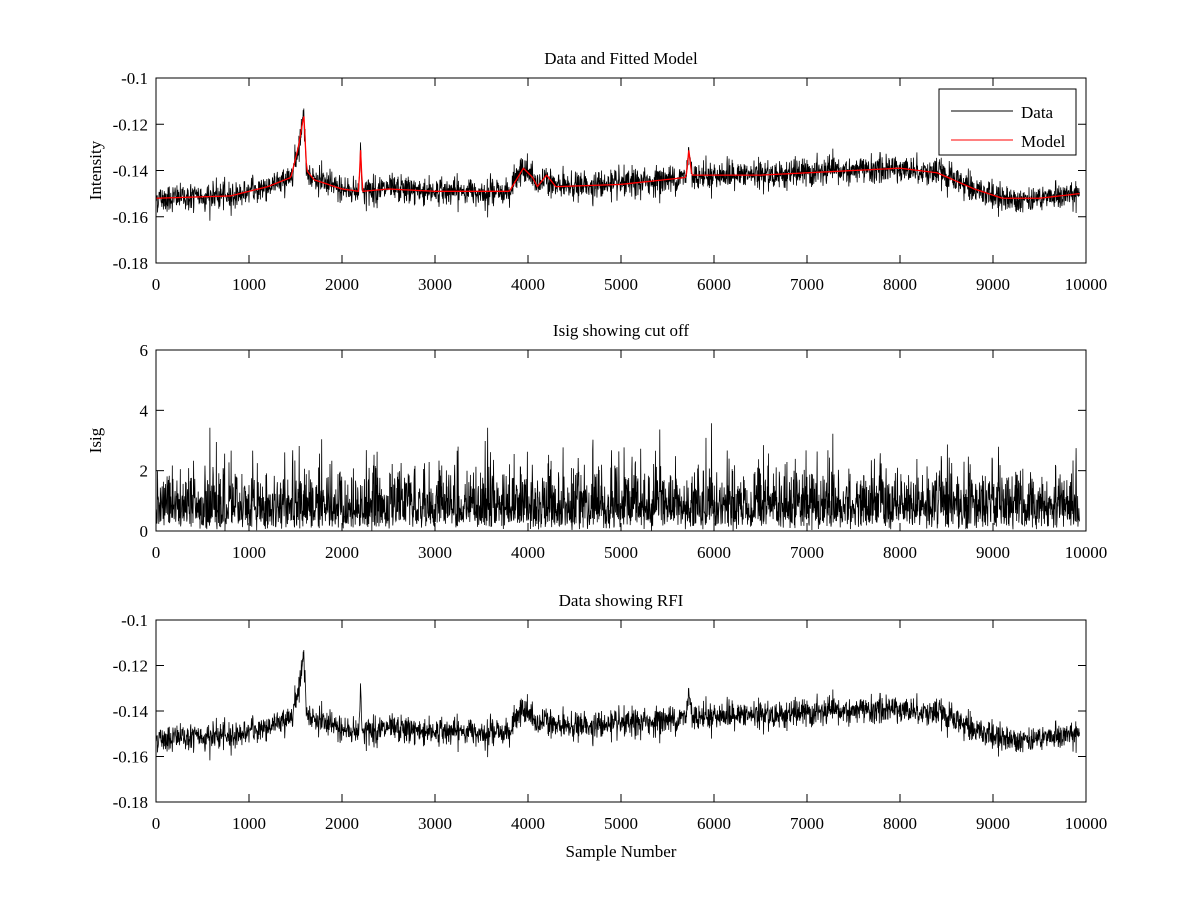  I want to click on y-tick-label: 4, so click(144, 410).